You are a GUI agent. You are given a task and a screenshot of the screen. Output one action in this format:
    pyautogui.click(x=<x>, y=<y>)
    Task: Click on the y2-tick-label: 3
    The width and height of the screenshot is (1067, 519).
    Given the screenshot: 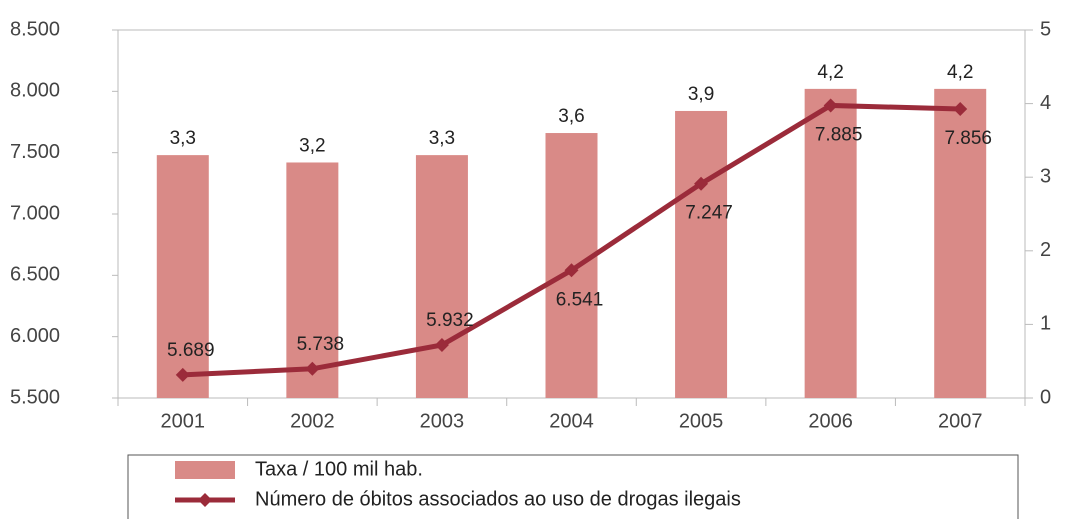 What is the action you would take?
    pyautogui.click(x=1045, y=176)
    